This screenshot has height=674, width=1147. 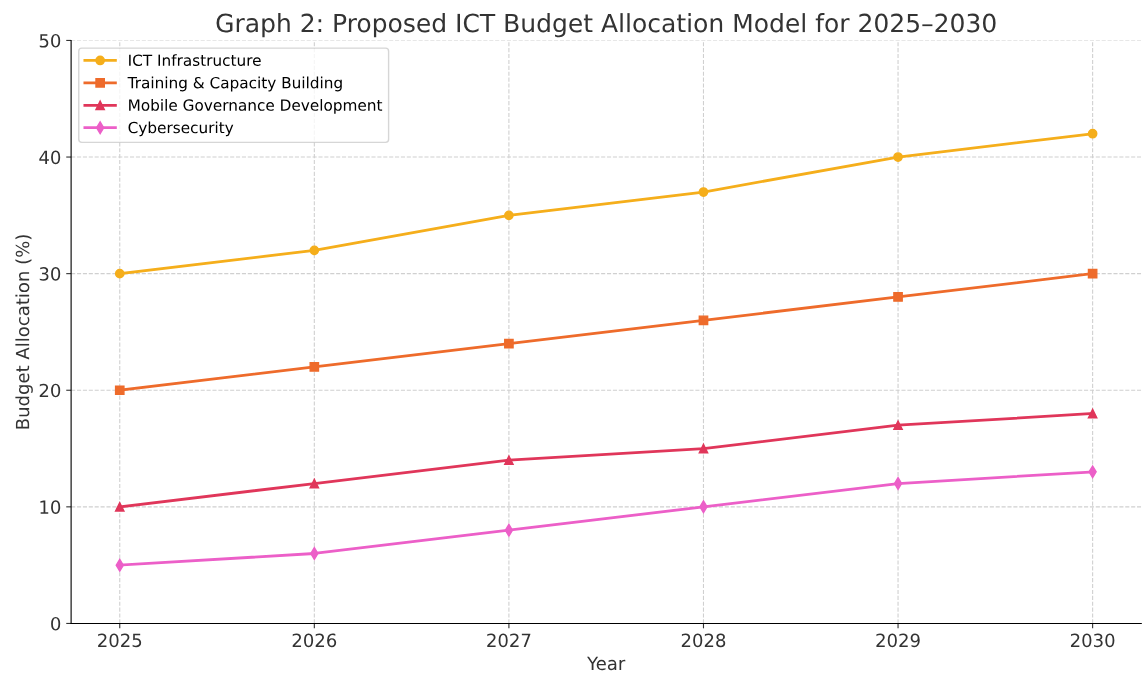 What do you see at coordinates (50, 274) in the screenshot?
I see `y-tick-label: 30` at bounding box center [50, 274].